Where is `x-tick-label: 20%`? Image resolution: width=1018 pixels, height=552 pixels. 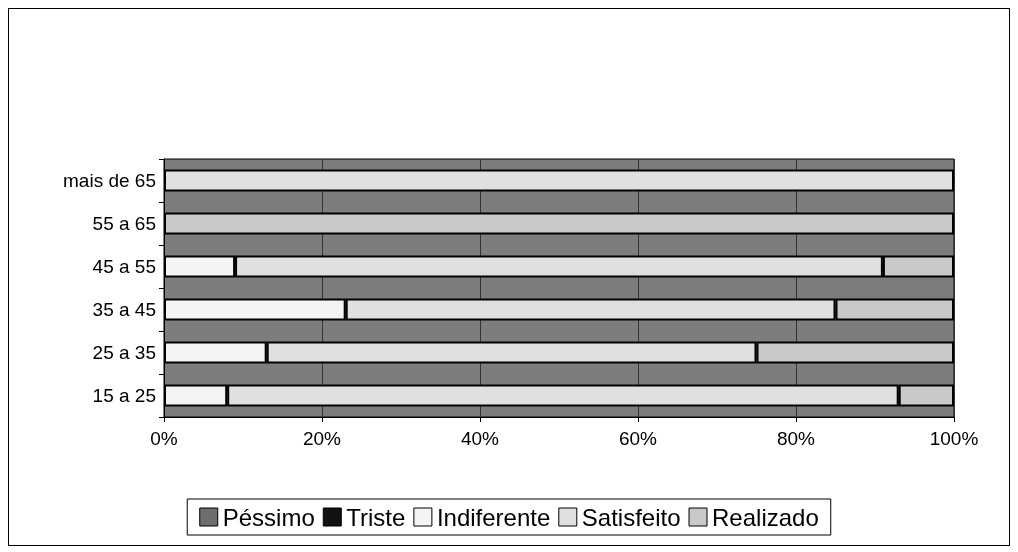 x-tick-label: 20% is located at coordinates (322, 438).